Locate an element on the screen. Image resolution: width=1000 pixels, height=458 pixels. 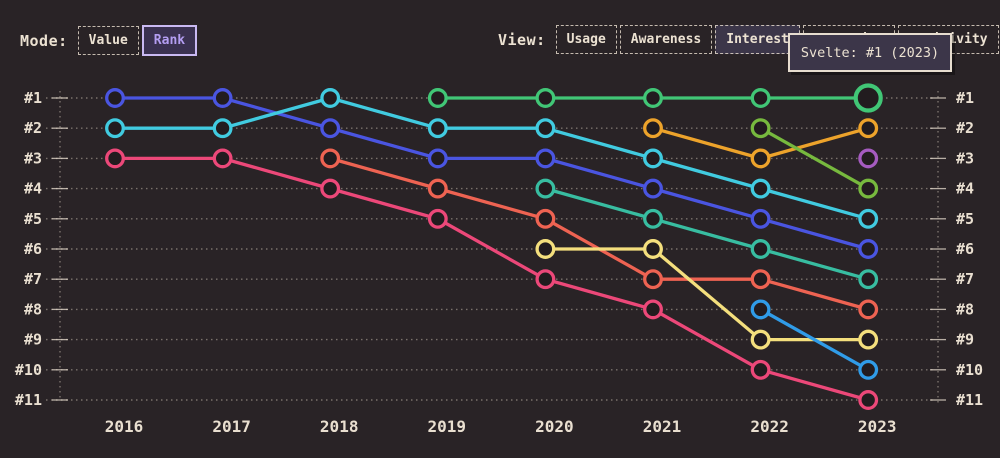
rank-label-left-5: #5 is located at coordinates (33, 219).